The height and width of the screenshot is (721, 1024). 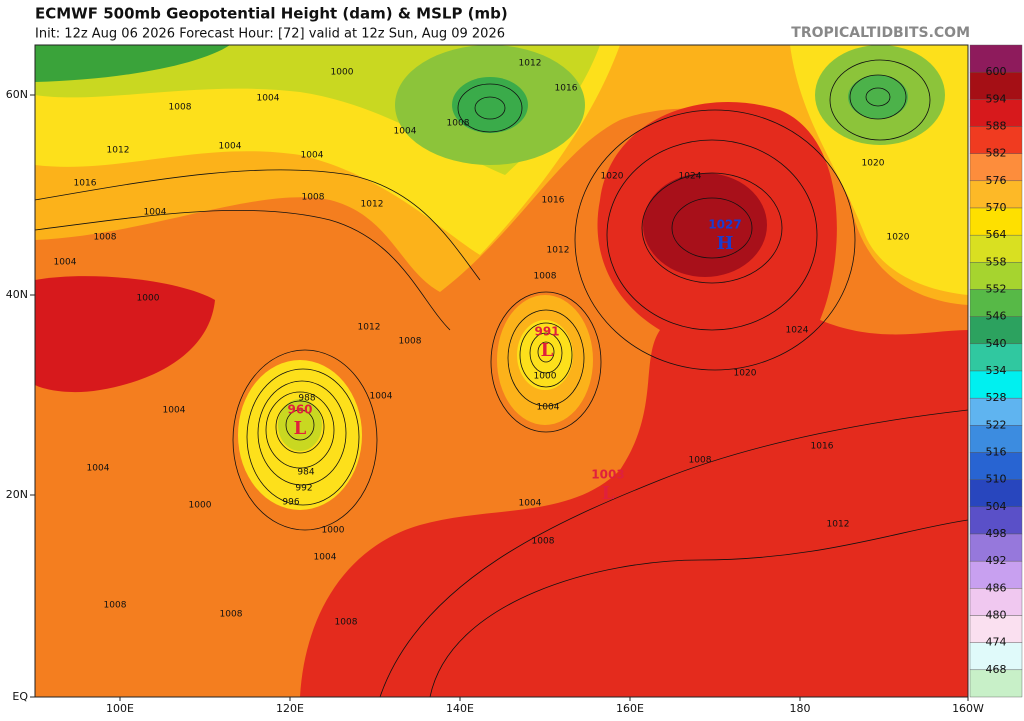 I want to click on colorbar-label: 540, so click(x=996, y=343).